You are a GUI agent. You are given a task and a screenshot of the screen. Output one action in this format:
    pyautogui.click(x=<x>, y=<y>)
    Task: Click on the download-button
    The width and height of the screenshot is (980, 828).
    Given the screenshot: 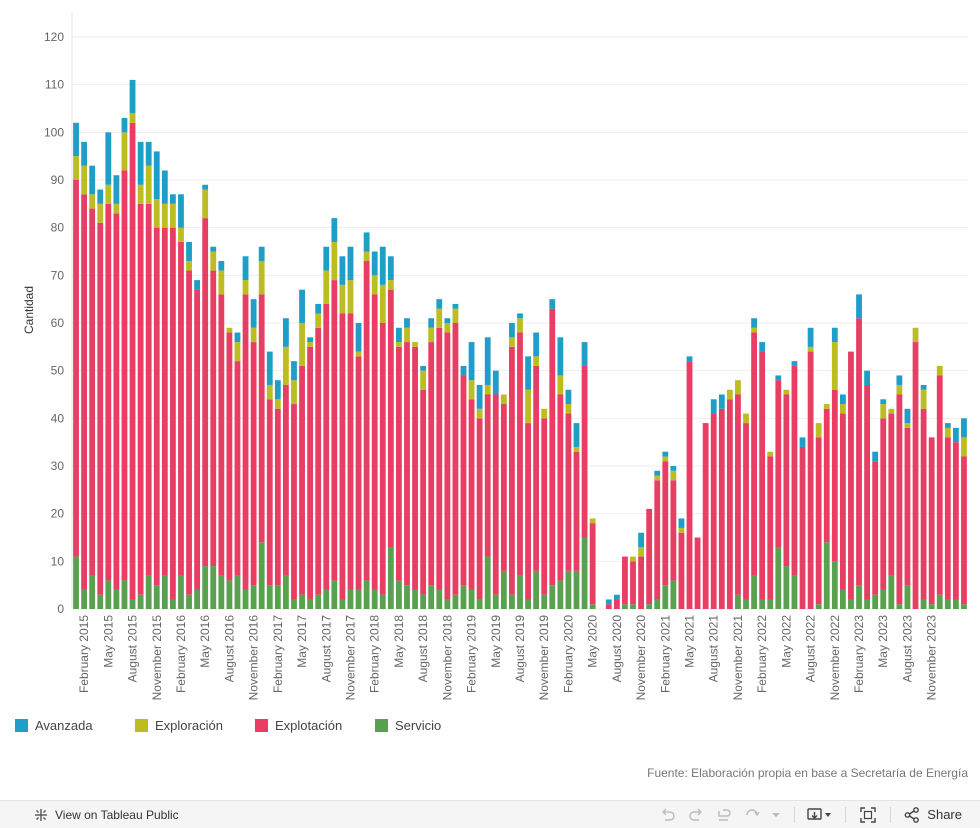 What is the action you would take?
    pyautogui.click(x=820, y=814)
    